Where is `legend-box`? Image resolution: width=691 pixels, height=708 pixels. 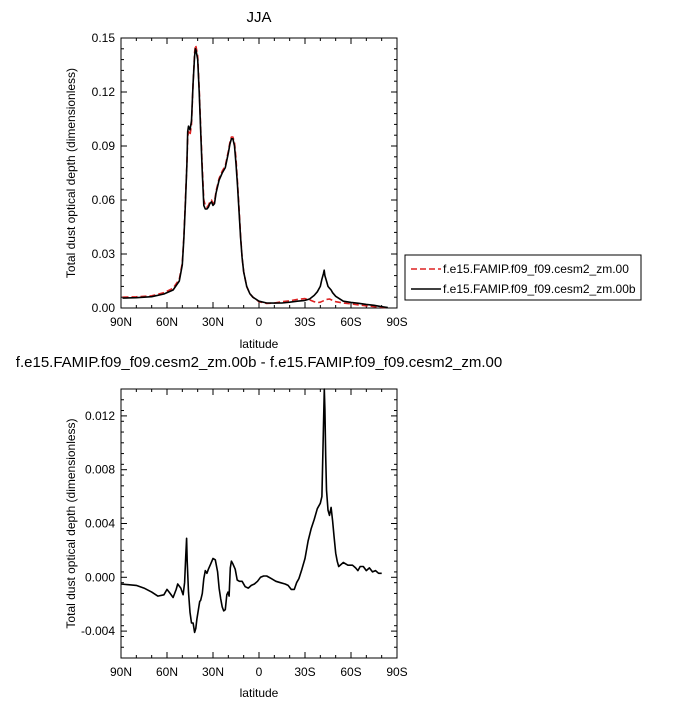 legend-box is located at coordinates (523, 277).